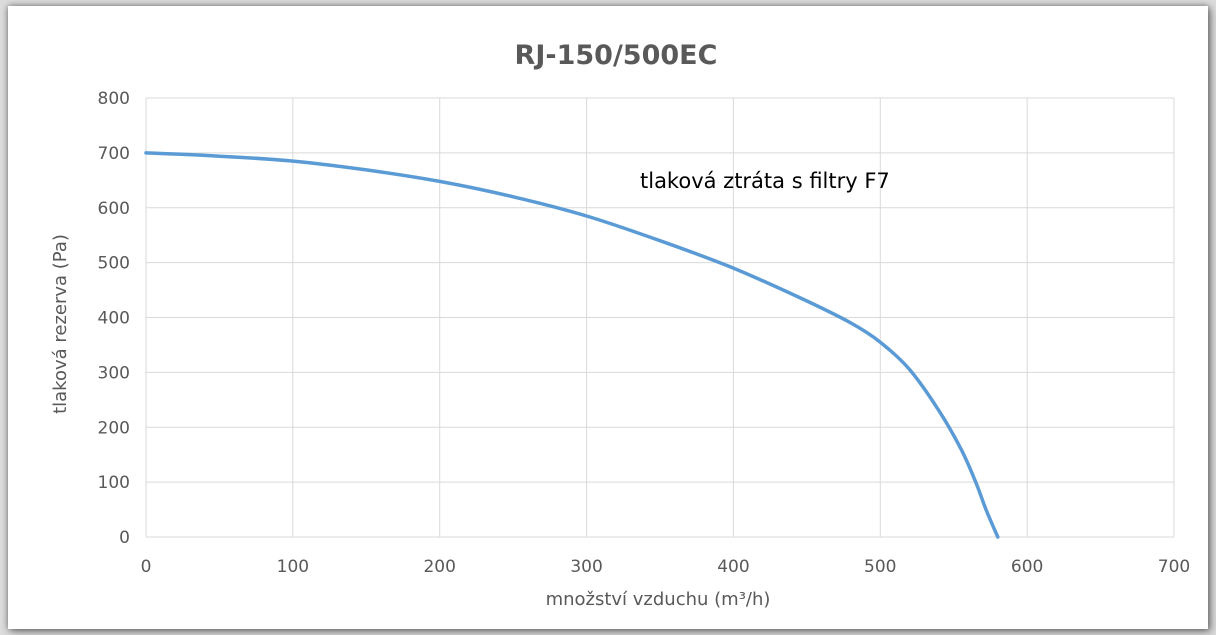  Describe the element at coordinates (439, 567) in the screenshot. I see `x-tick-label: 200` at that location.